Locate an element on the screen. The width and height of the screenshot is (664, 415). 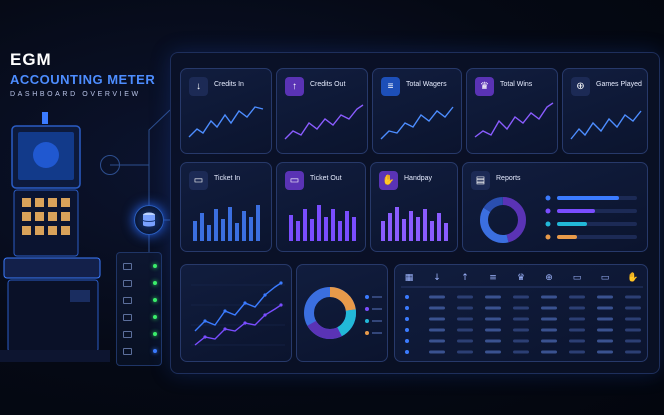
distribution-donut is located at coordinates (343, 313).